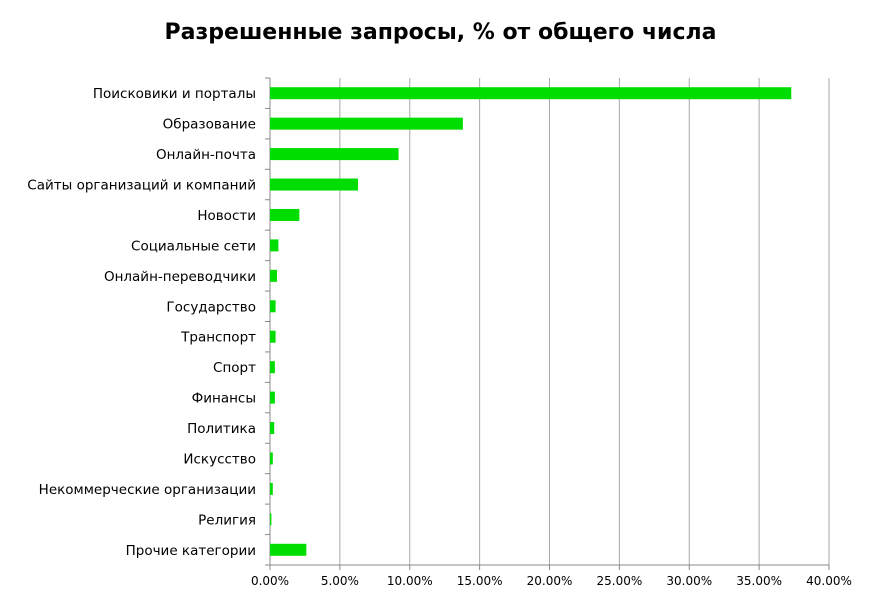 This screenshot has height=603, width=881. I want to click on x-tick-label: 20.00%, so click(550, 581).